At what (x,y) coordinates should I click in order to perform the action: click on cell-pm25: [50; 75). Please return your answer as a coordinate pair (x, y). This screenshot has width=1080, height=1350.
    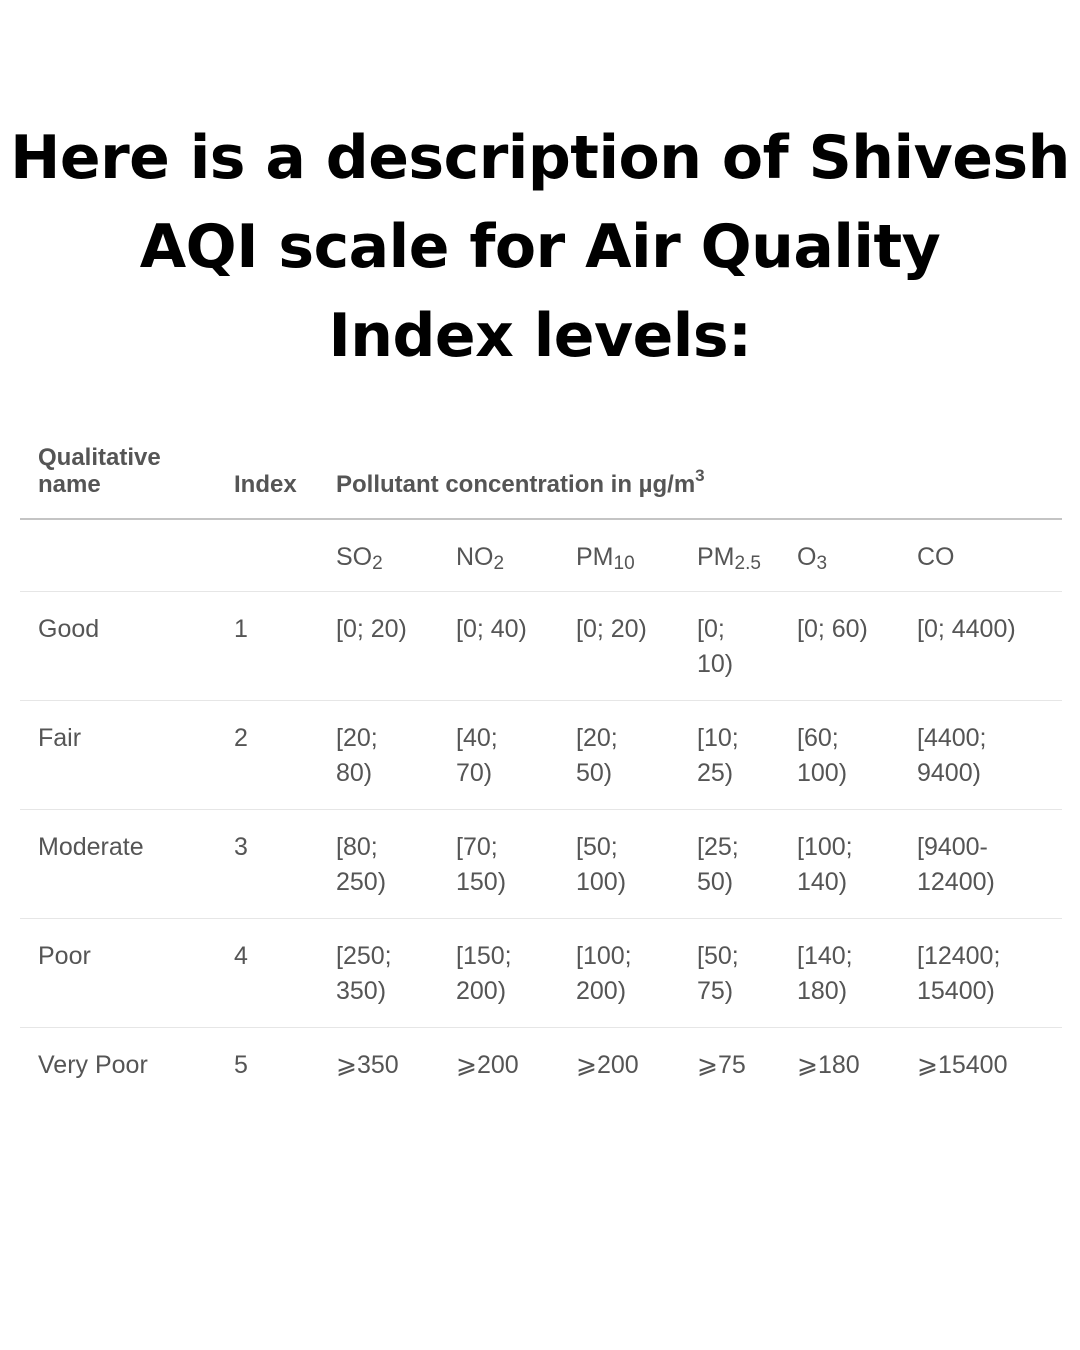
    Looking at the image, I should click on (718, 973).